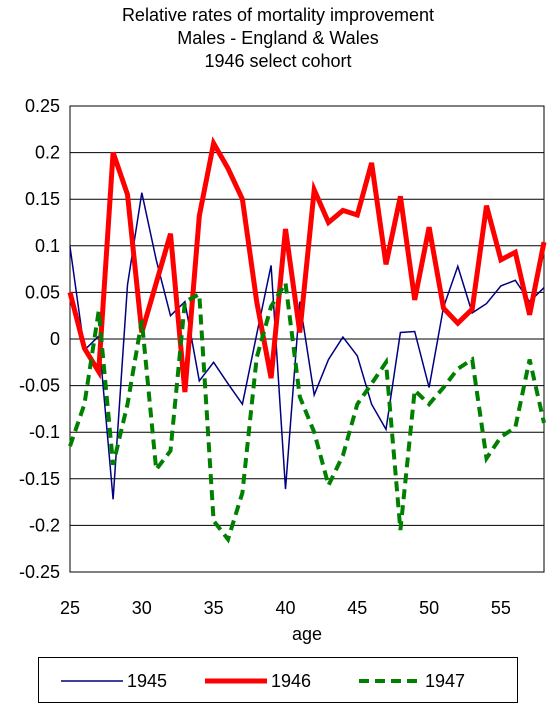 Image resolution: width=556 pixels, height=709 pixels. What do you see at coordinates (39, 572) in the screenshot?
I see `y-tick-label: -0.25` at bounding box center [39, 572].